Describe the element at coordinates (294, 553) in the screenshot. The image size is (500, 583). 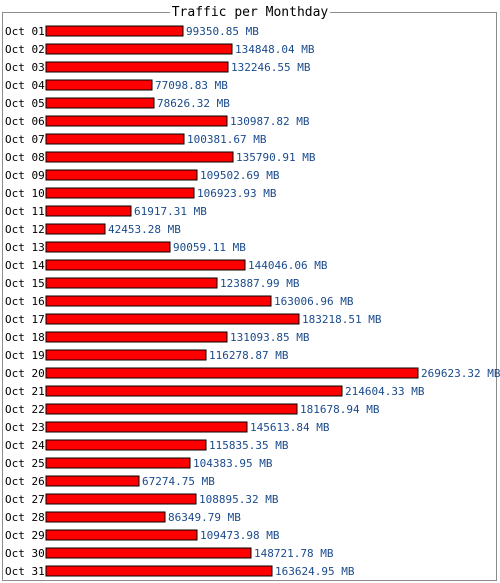
I see `value-label: 148721.78 MB` at that location.